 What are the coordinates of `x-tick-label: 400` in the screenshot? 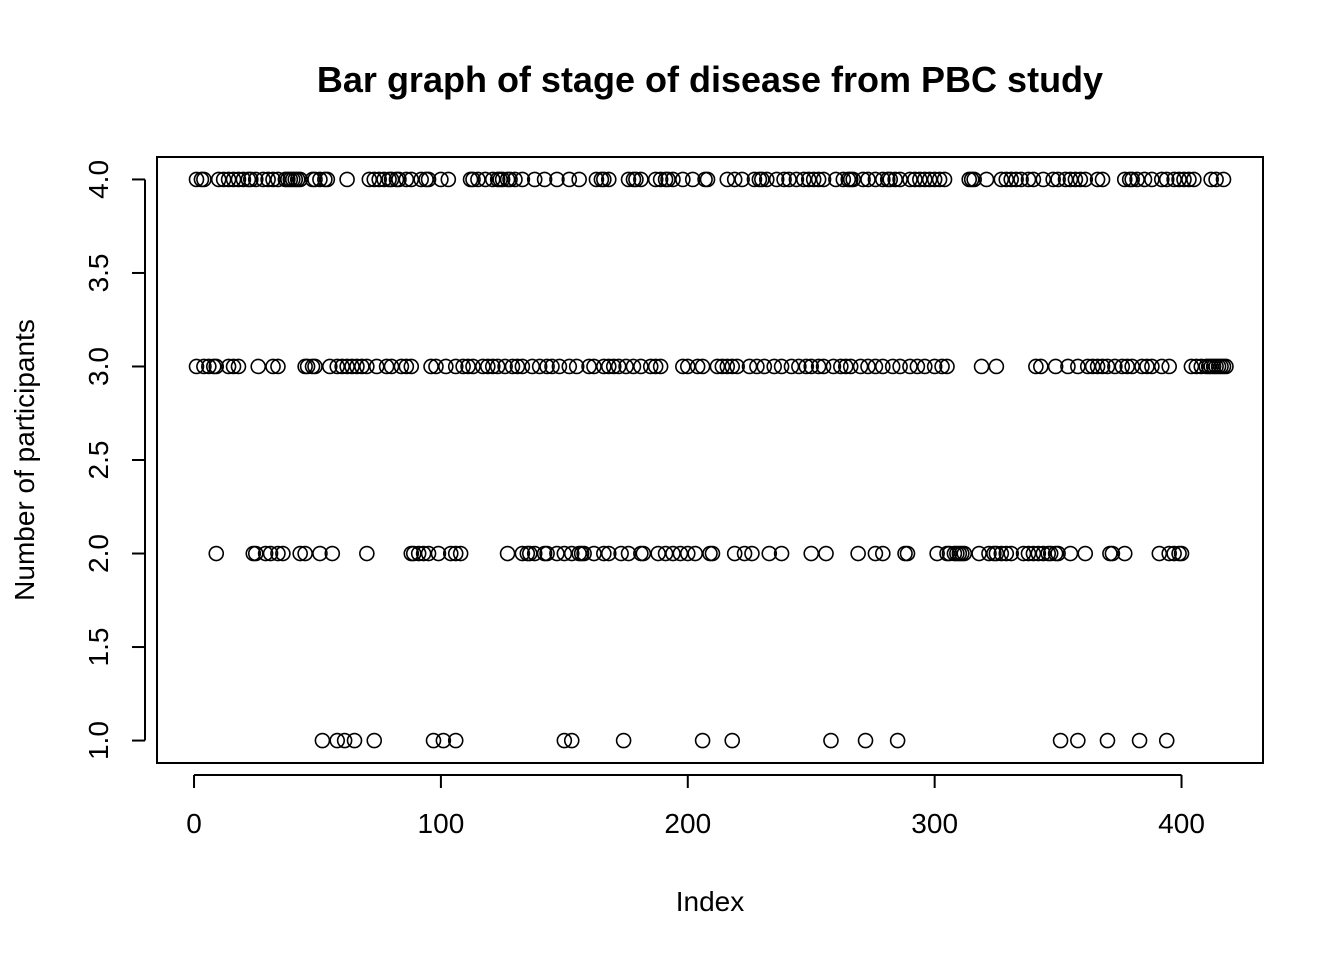 It's located at (1181, 823).